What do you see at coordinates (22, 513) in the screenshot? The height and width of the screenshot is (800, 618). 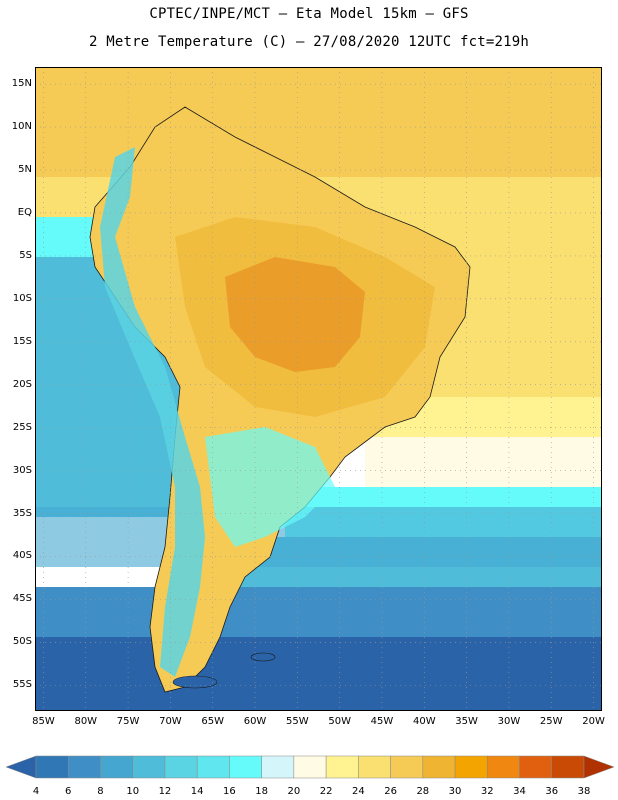 I see `lat-label: 35S` at bounding box center [22, 513].